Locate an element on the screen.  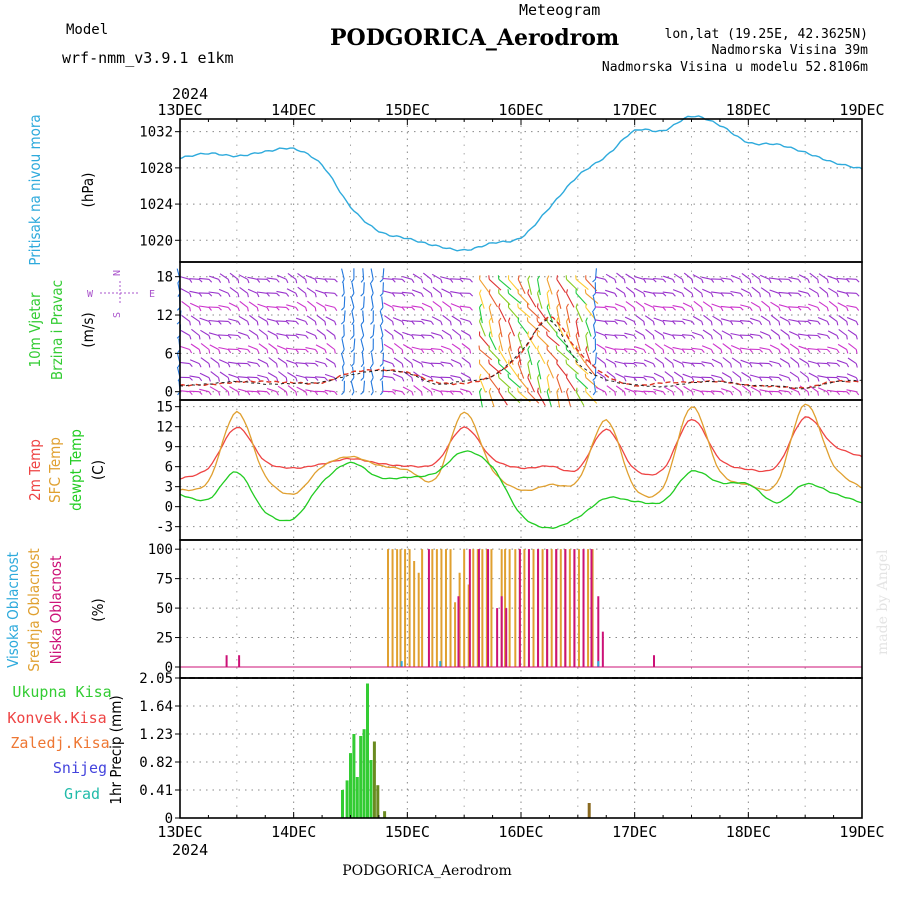
x-axis-top: 13DEC 14DEC 15DEC 16DEC 17DEC 18DEC 19DEC 2024 is located at coordinates (520, 102).